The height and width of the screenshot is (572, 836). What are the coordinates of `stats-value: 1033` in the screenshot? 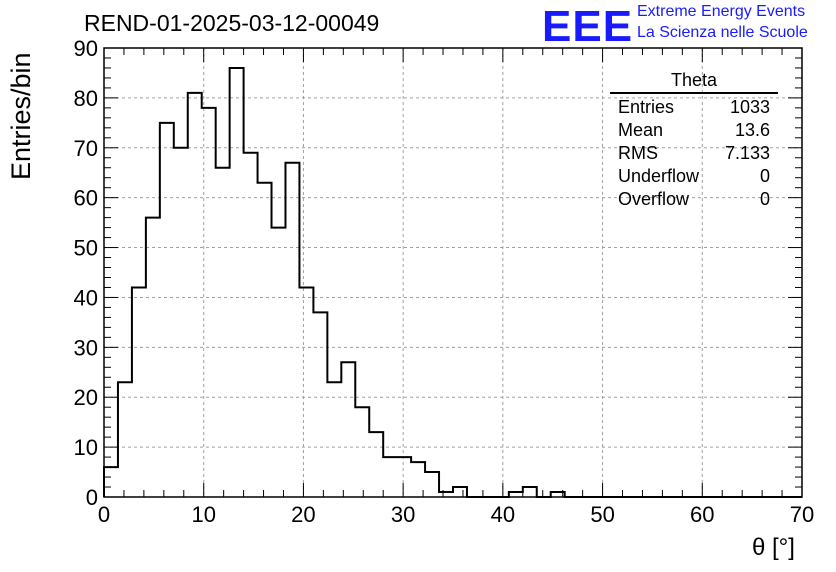 It's located at (749, 107).